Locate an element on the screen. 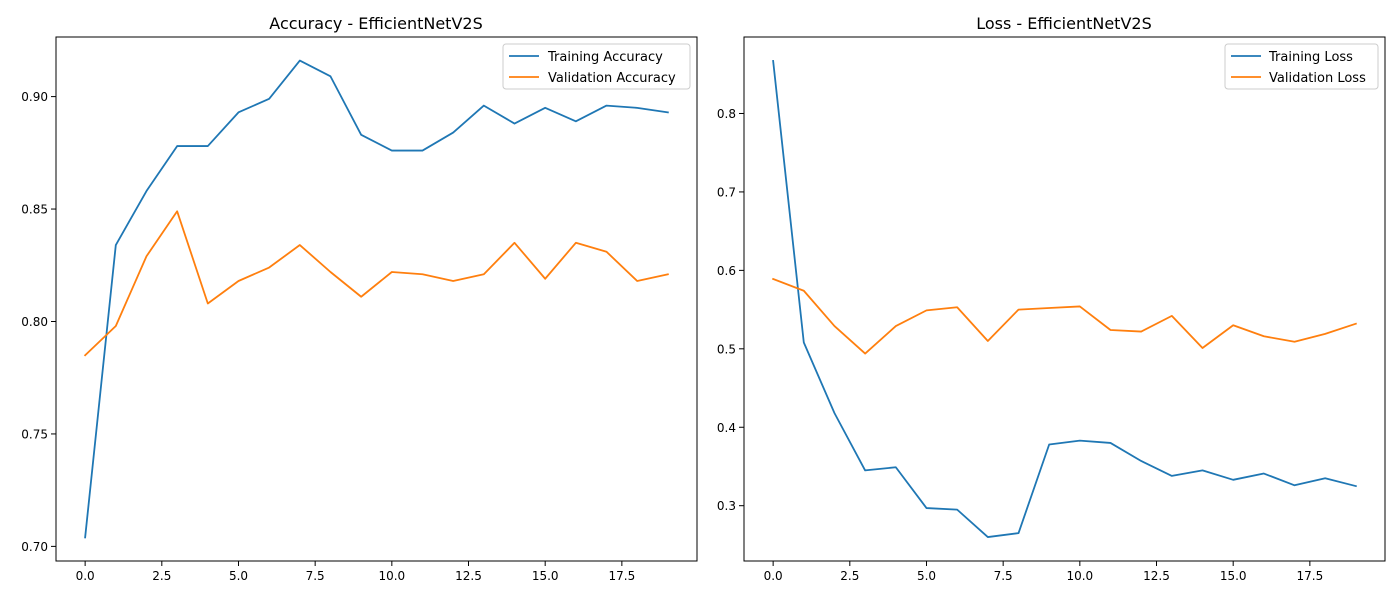 The height and width of the screenshot is (604, 1400). series-line-validation-loss is located at coordinates (1064, 316).